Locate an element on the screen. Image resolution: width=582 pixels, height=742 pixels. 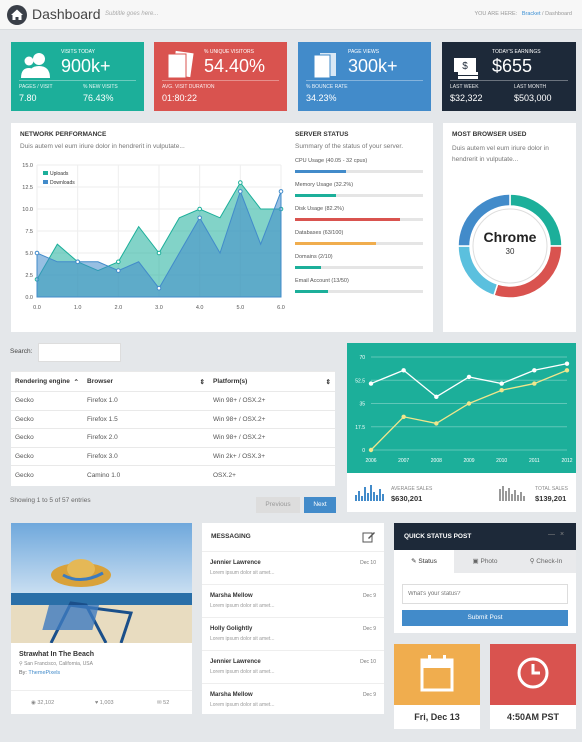
time-value: 4:50AM PST is located at coordinates (532, 717).